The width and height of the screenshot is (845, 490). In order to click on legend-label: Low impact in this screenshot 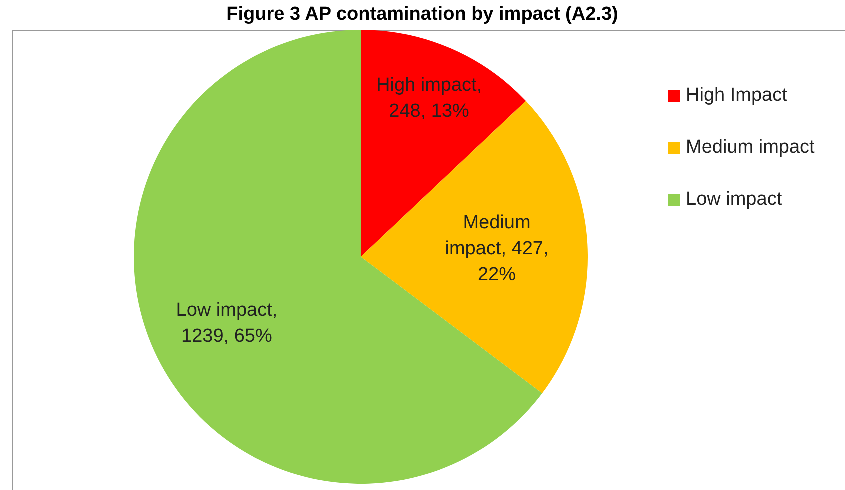, I will do `click(734, 200)`.